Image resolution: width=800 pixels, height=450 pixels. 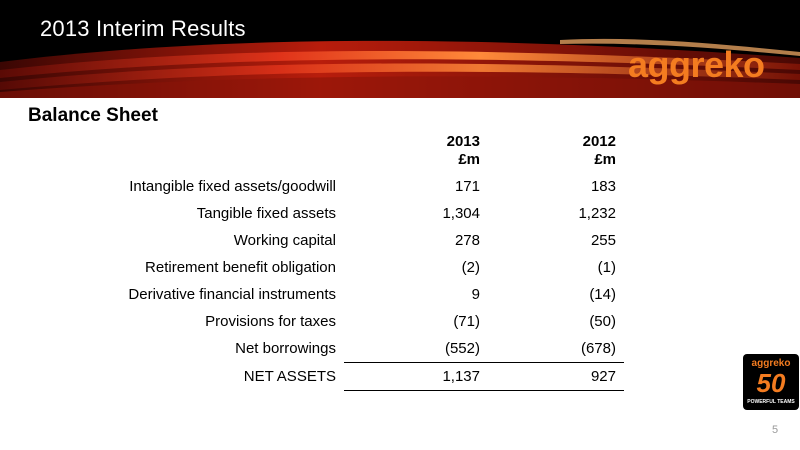 What do you see at coordinates (696, 64) in the screenshot?
I see `aggreko-logo: aggreko` at bounding box center [696, 64].